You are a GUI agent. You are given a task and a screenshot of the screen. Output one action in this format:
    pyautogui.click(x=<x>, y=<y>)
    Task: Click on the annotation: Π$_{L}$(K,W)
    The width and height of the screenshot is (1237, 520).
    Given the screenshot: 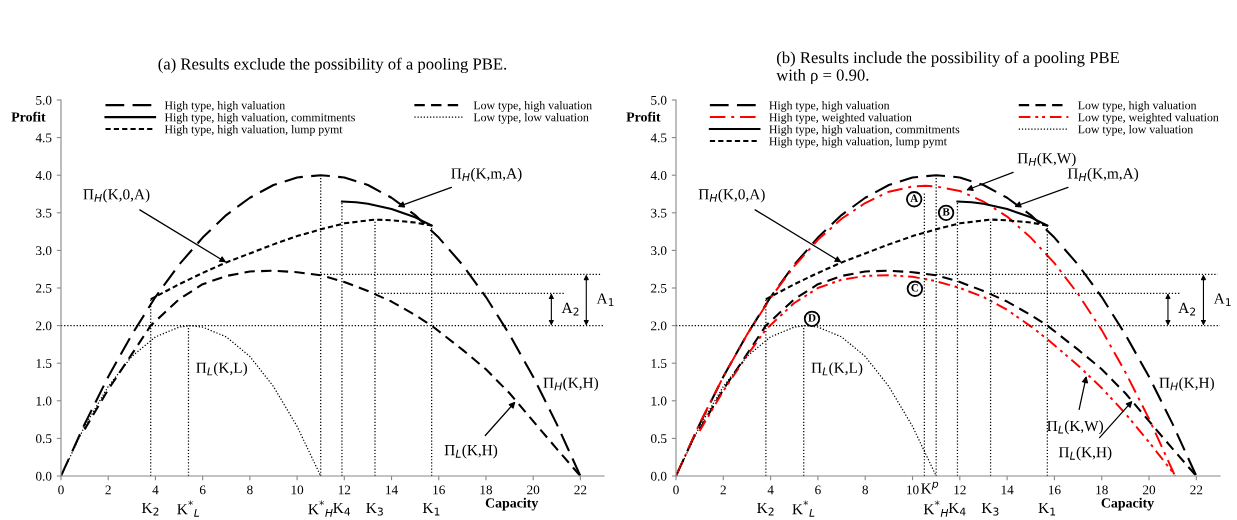 What is the action you would take?
    pyautogui.click(x=1075, y=427)
    